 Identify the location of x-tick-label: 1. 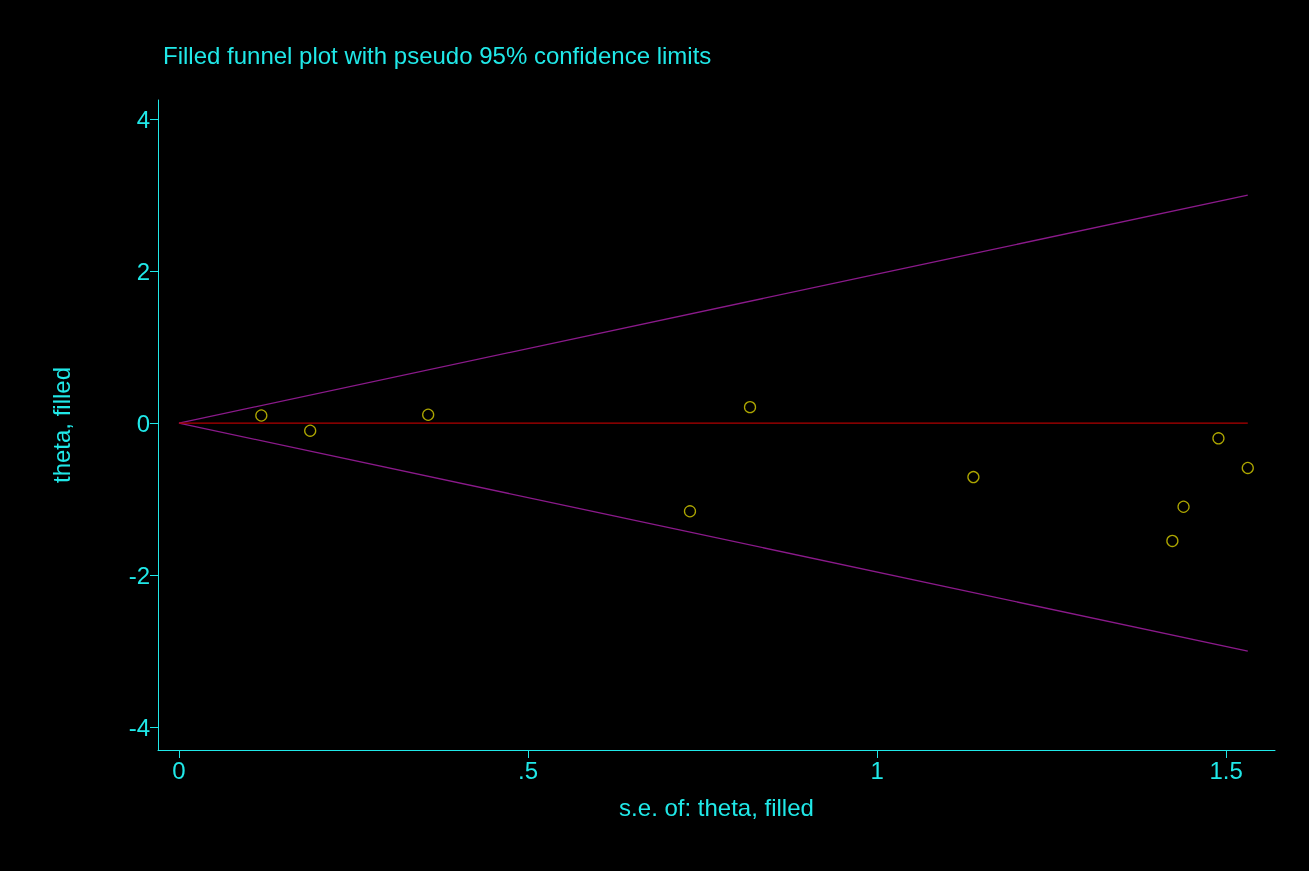
(877, 770).